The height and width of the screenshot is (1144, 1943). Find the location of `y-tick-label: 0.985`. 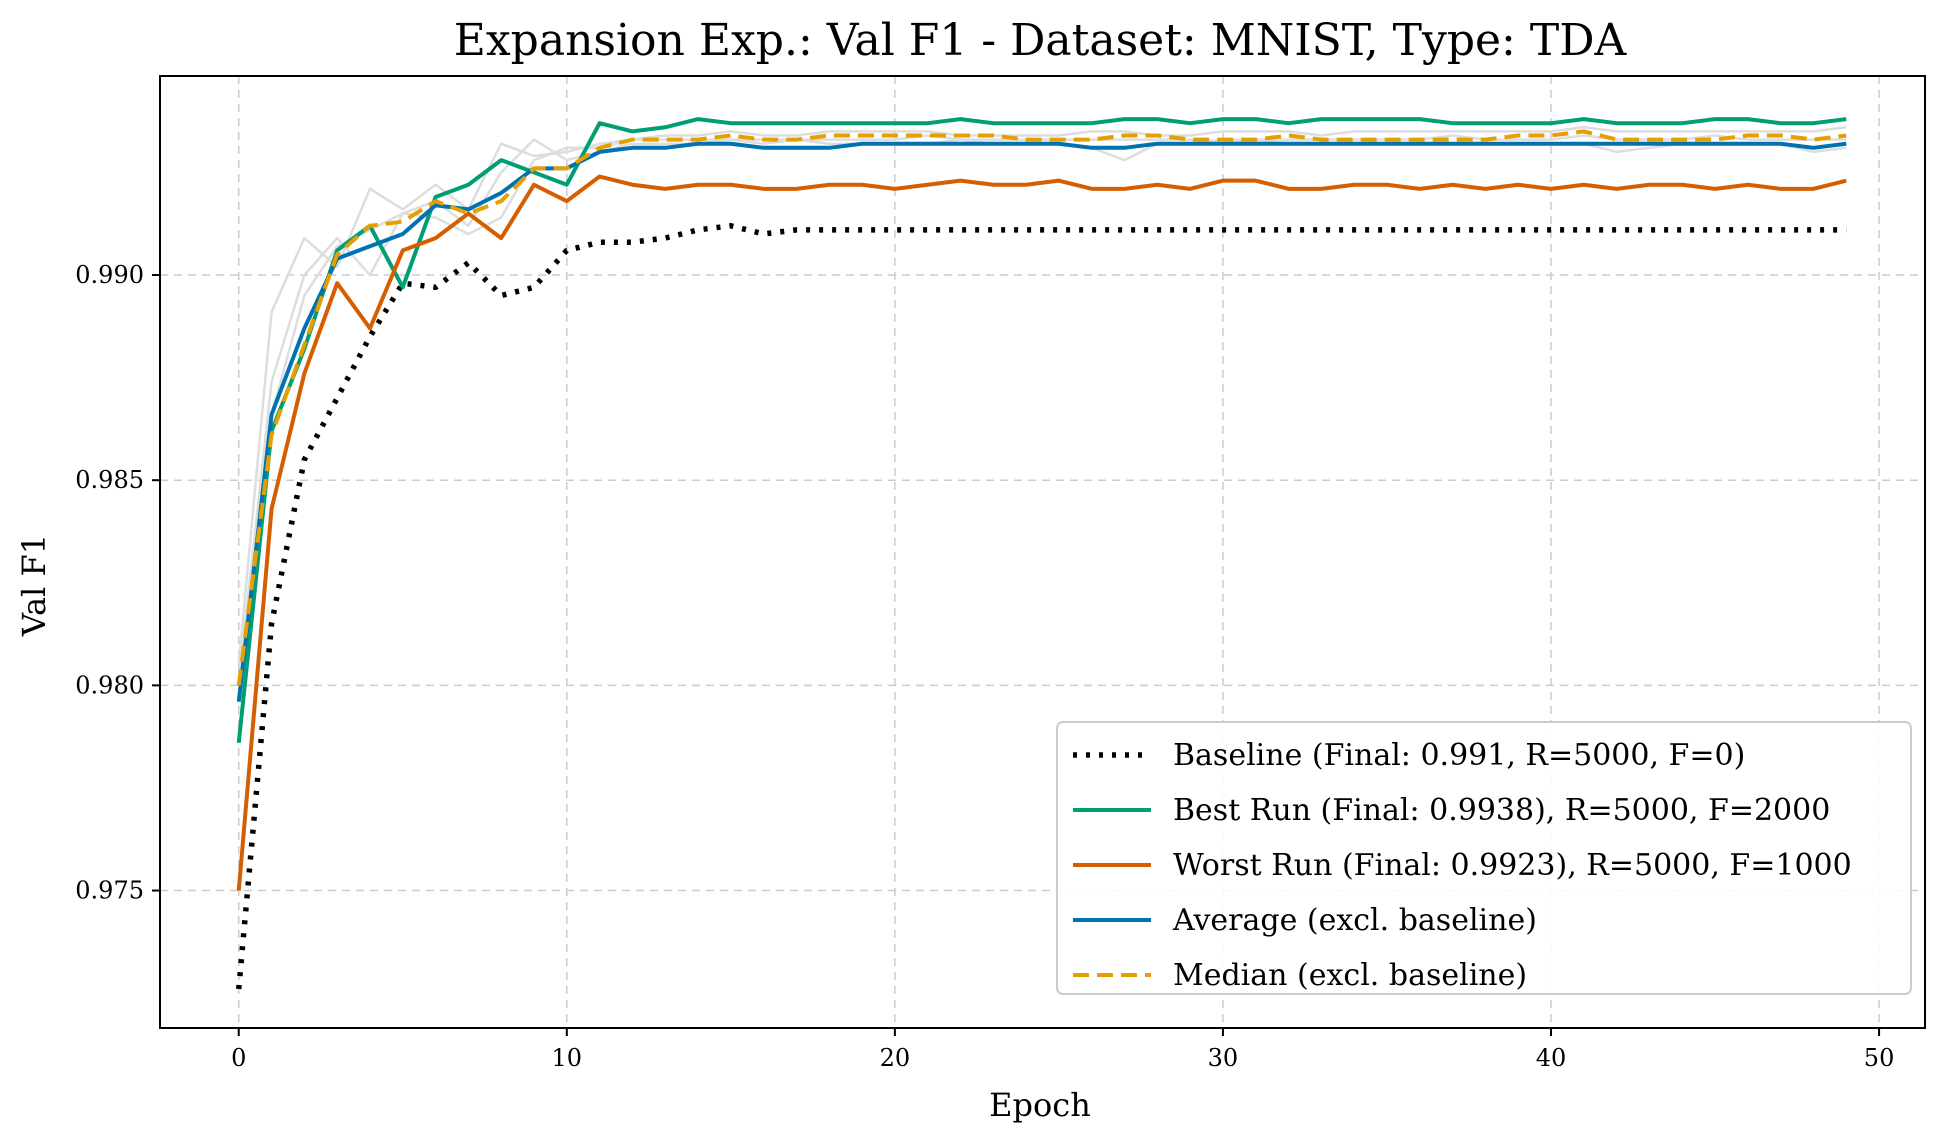

y-tick-label: 0.985 is located at coordinates (109, 480).